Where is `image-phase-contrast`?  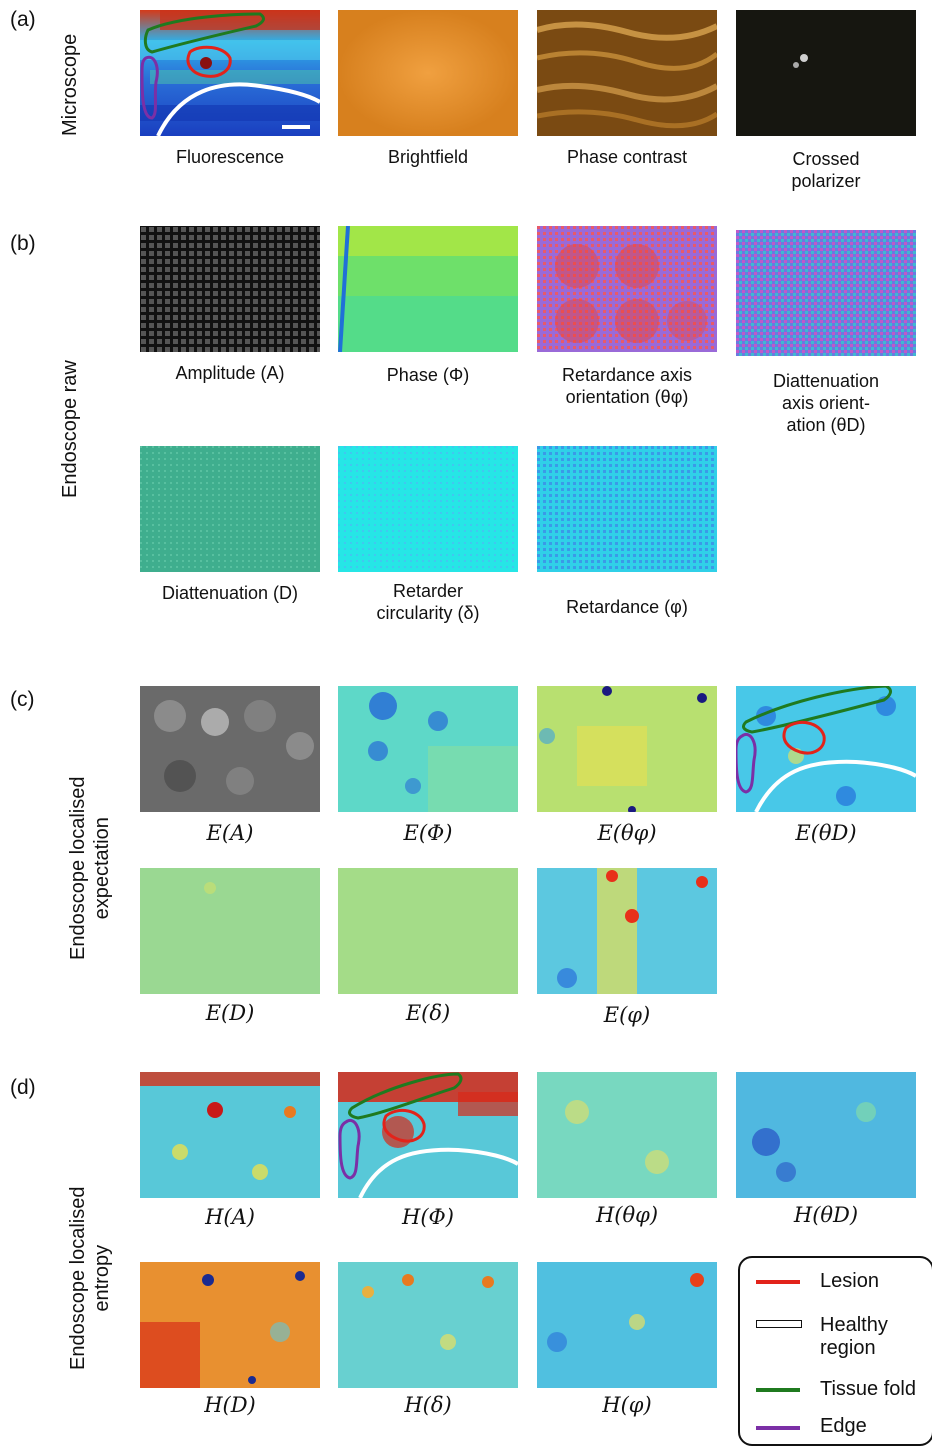 image-phase-contrast is located at coordinates (627, 73).